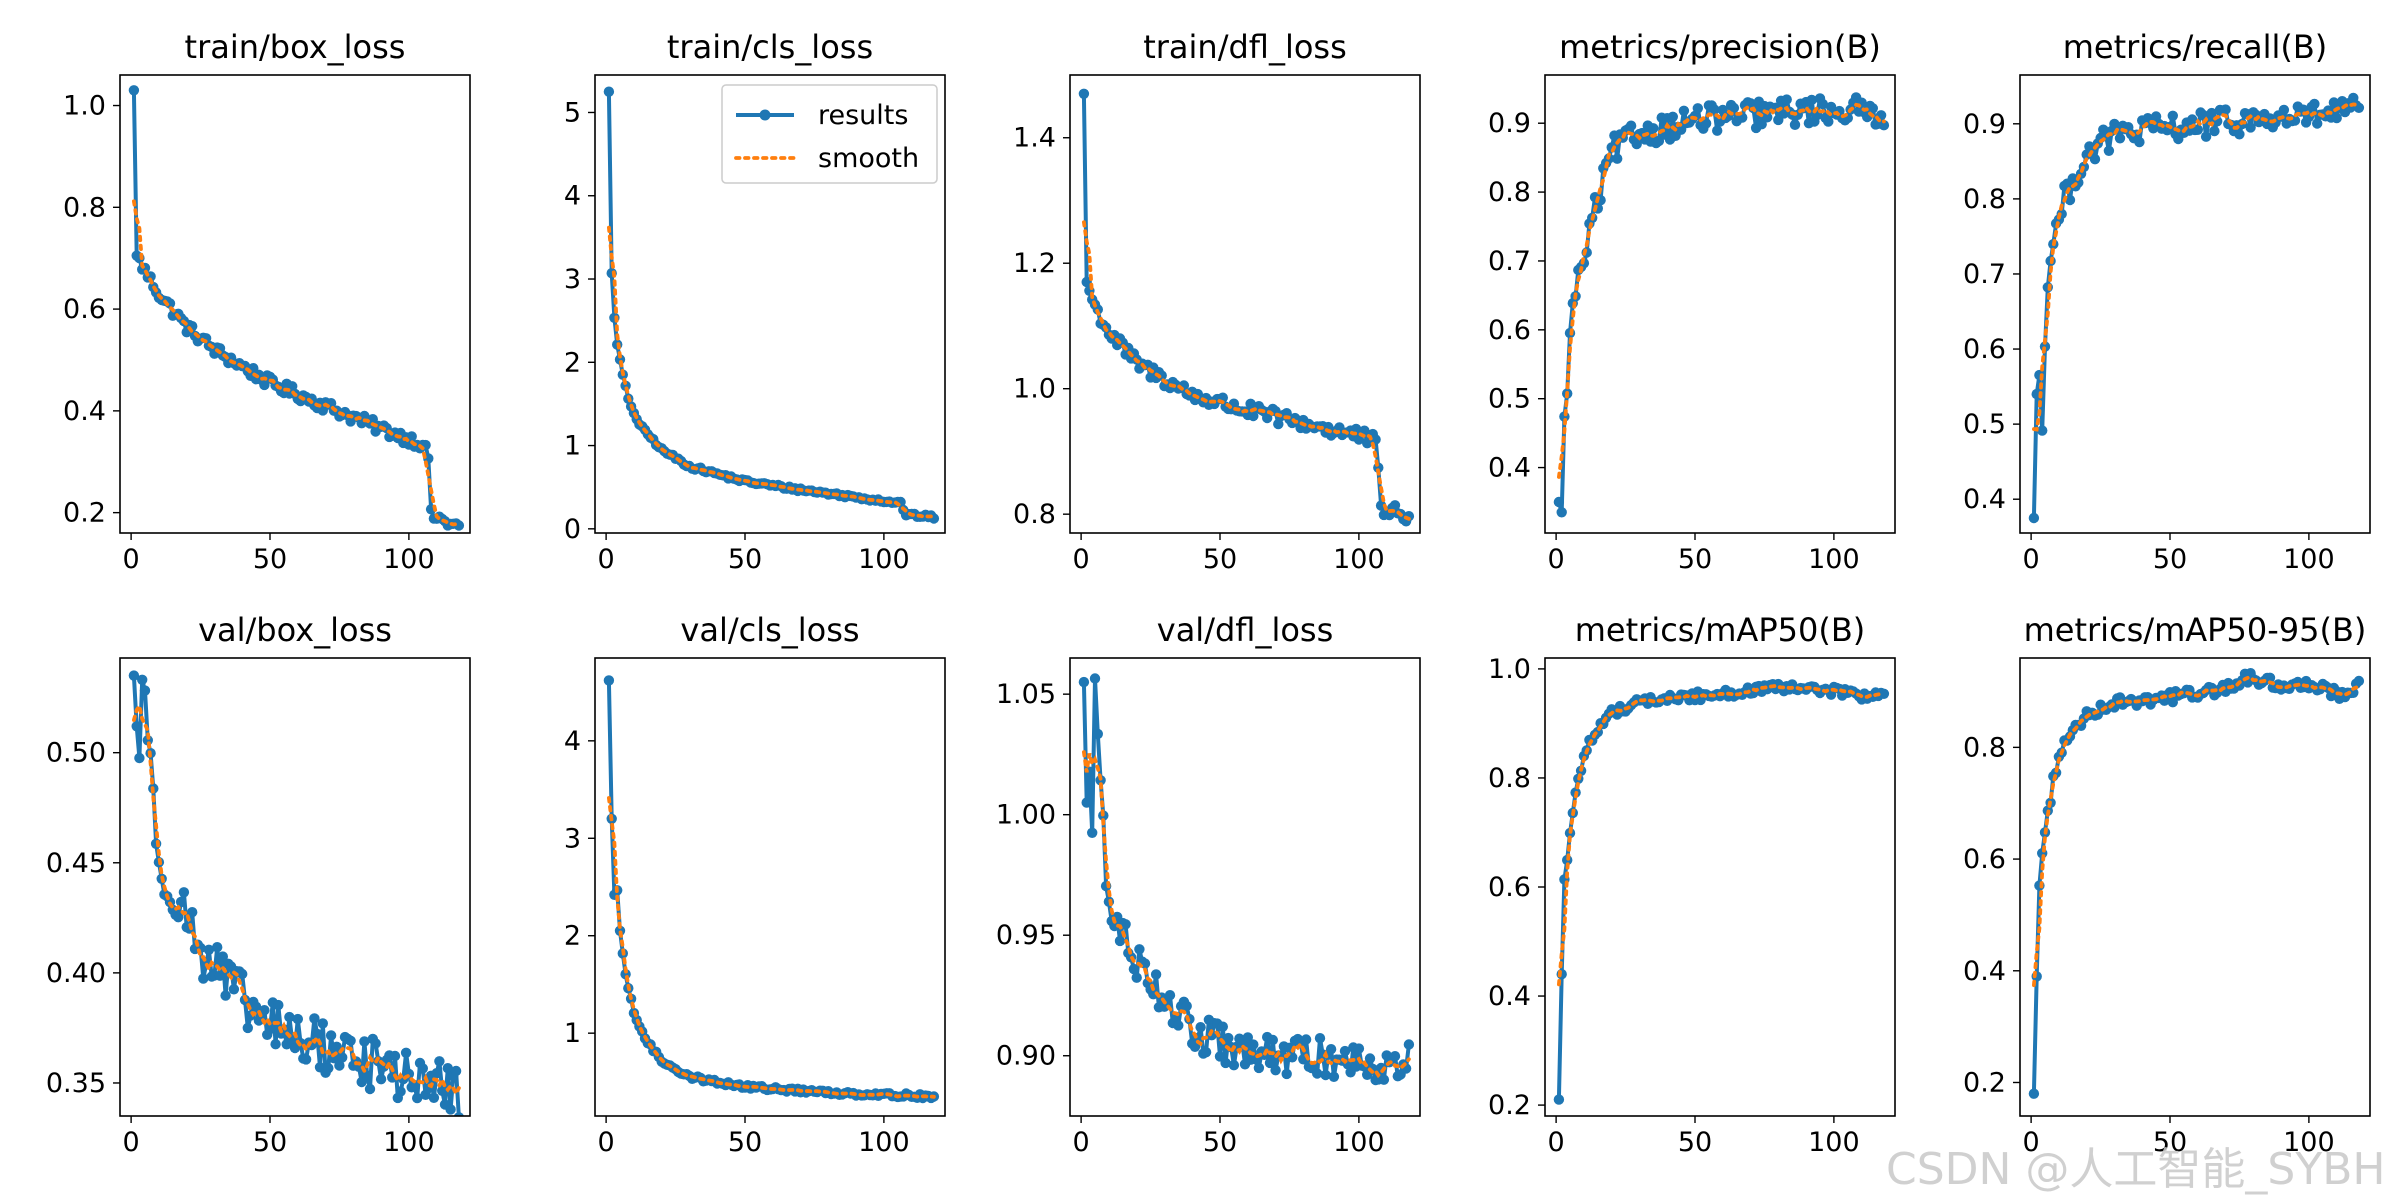 This screenshot has height=1200, width=2400. What do you see at coordinates (76, 863) in the screenshot?
I see `y-tick-label: 0.45` at bounding box center [76, 863].